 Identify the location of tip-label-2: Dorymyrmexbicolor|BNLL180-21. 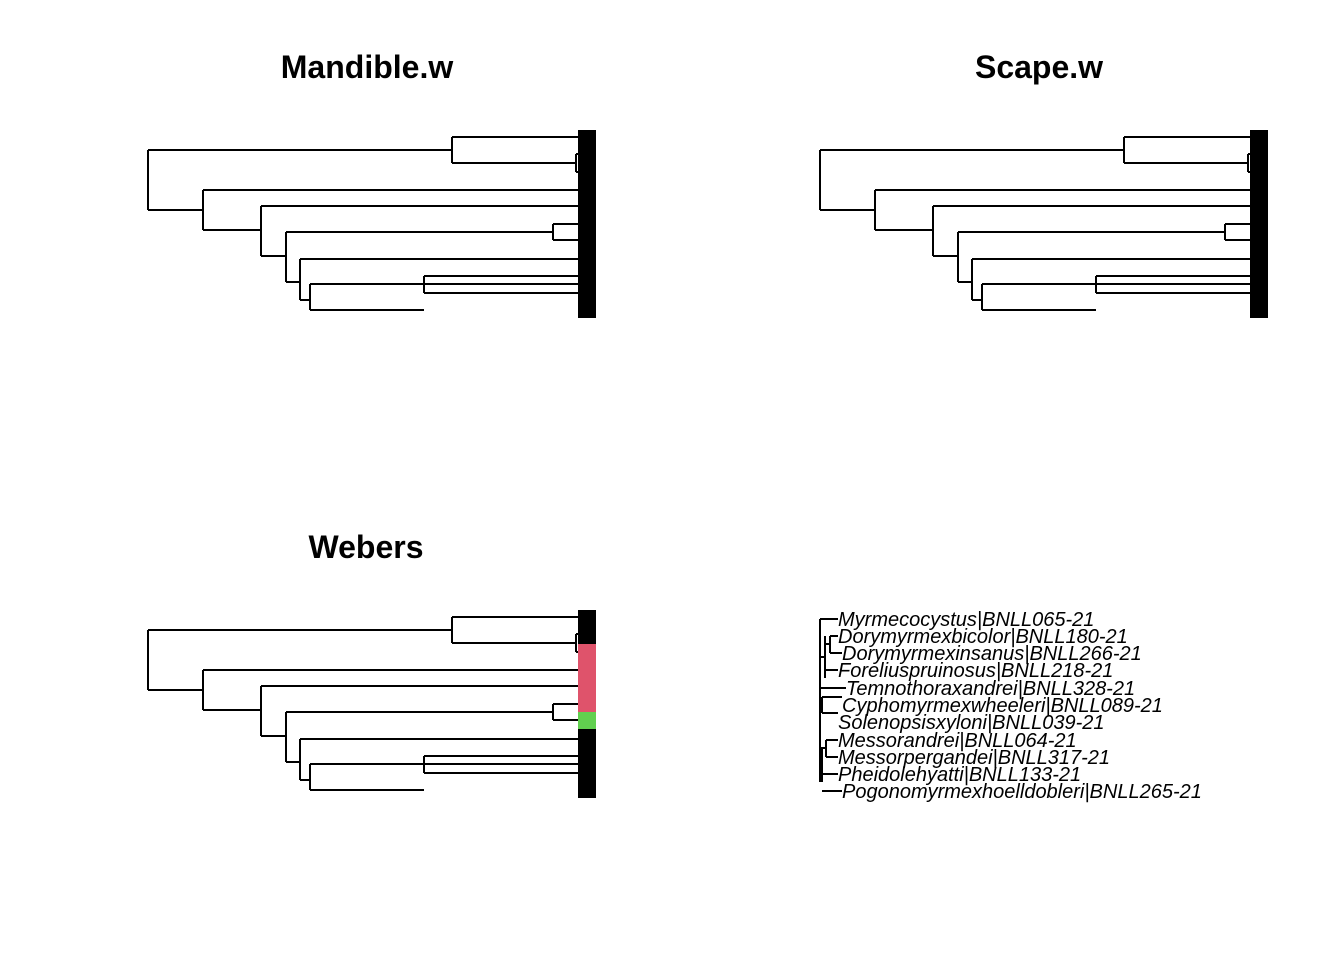
(983, 637).